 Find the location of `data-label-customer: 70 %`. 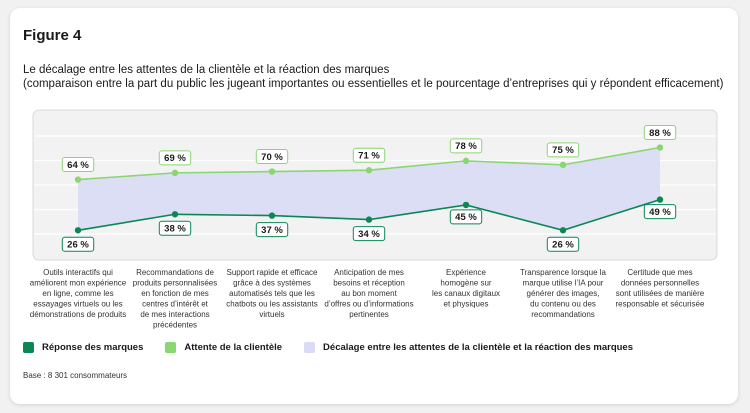

data-label-customer: 70 % is located at coordinates (272, 157).